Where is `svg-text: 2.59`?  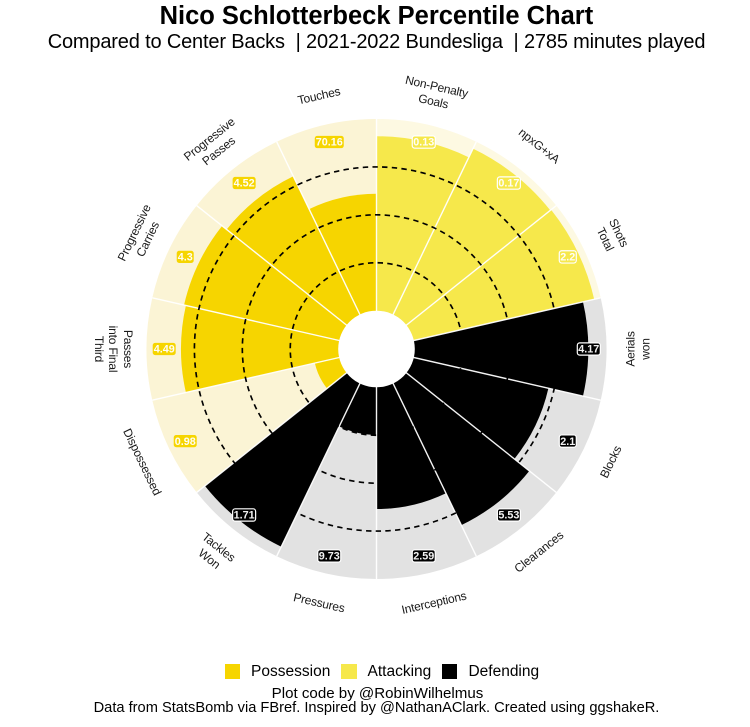
svg-text: 2.59 is located at coordinates (423, 557).